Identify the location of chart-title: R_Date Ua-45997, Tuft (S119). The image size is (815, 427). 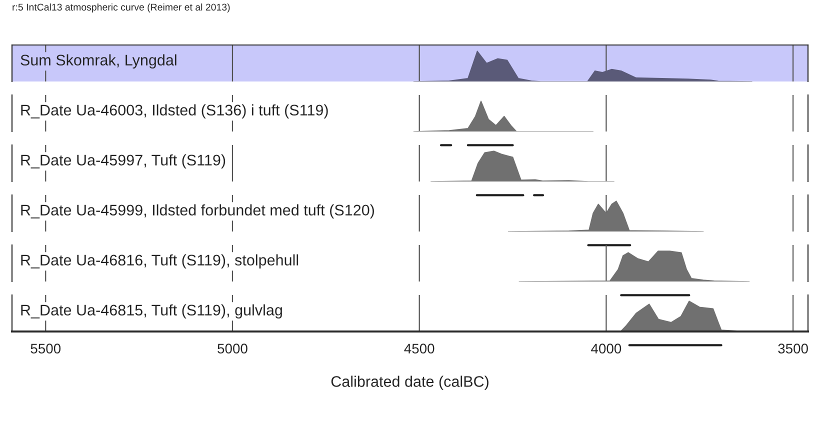
(123, 161).